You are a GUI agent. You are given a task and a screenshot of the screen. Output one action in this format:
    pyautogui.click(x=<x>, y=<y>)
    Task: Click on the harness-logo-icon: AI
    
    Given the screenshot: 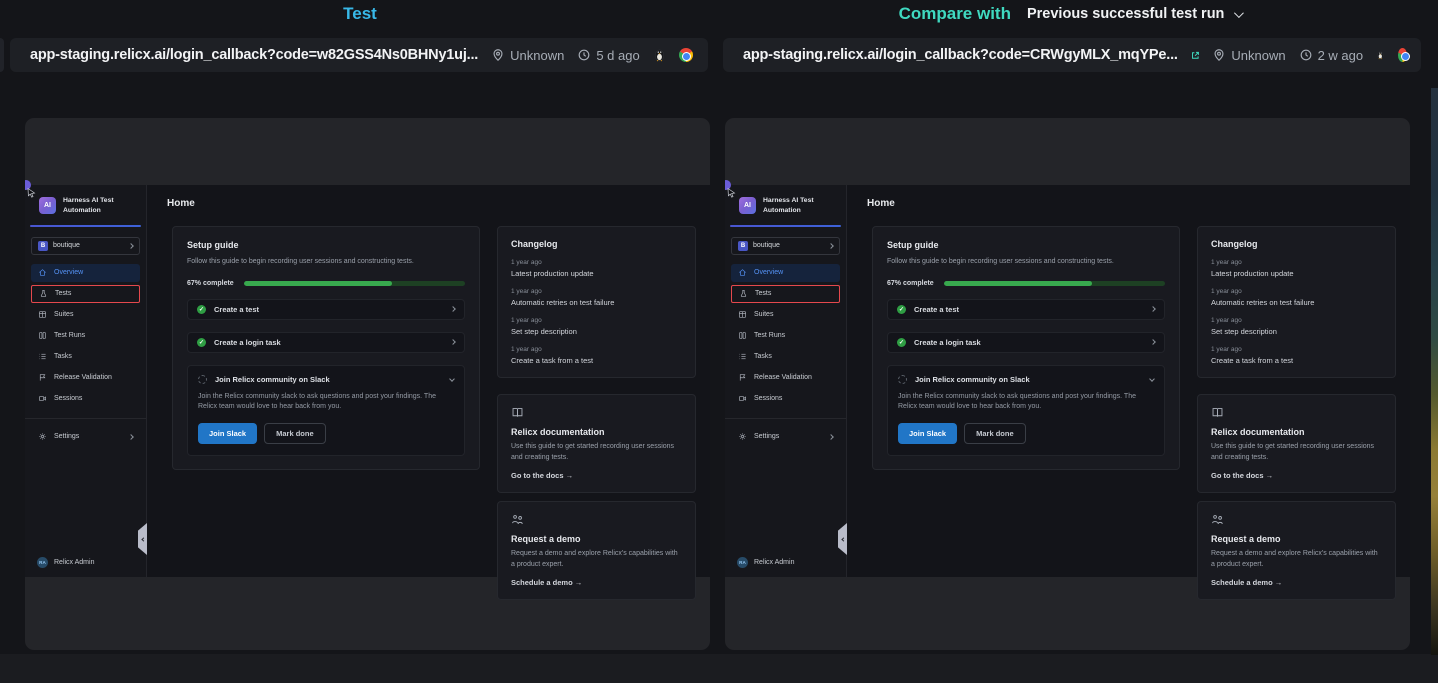 What is the action you would take?
    pyautogui.click(x=747, y=206)
    